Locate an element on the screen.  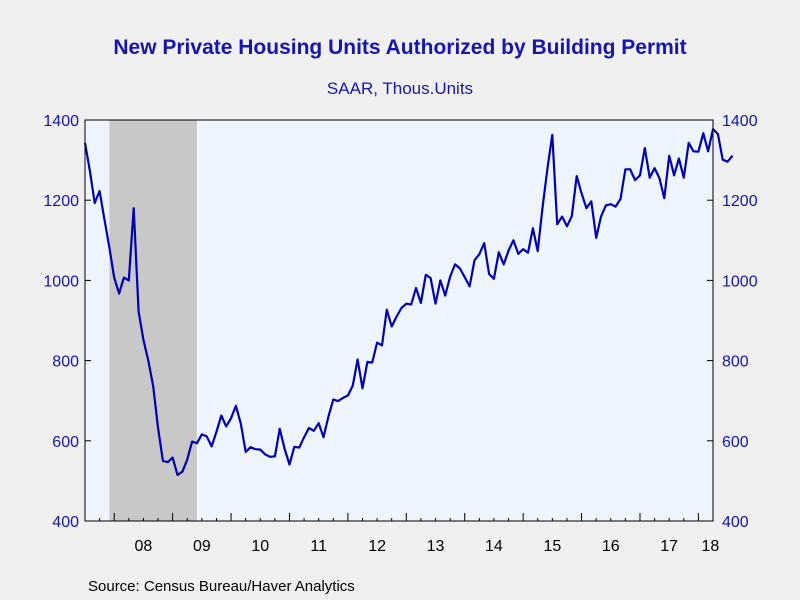
y-axis-left: 400 600 800 1000 1200 1400 is located at coordinates (67, 322).